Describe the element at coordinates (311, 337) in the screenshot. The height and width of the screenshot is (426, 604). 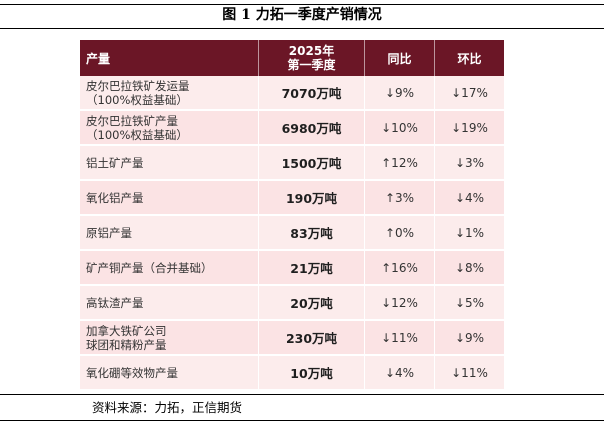
I see `row-value: 230万吨` at that location.